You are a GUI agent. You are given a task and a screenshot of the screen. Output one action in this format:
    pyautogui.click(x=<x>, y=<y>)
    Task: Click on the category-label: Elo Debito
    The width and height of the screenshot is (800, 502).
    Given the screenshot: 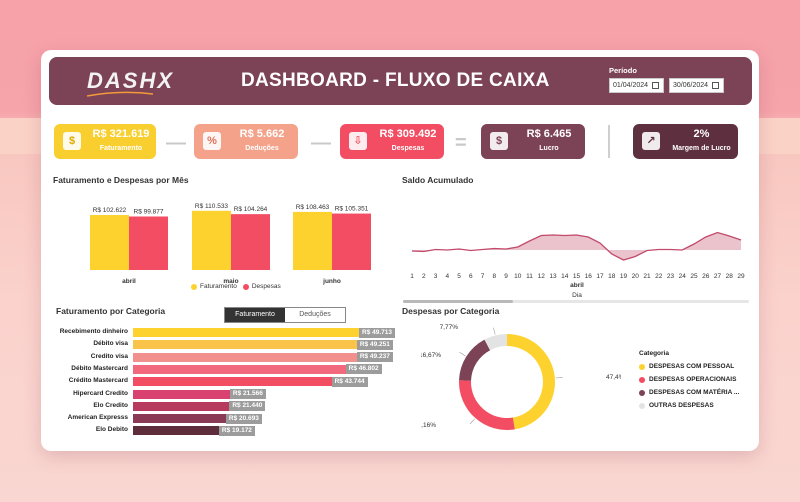 What is the action you would take?
    pyautogui.click(x=111, y=430)
    